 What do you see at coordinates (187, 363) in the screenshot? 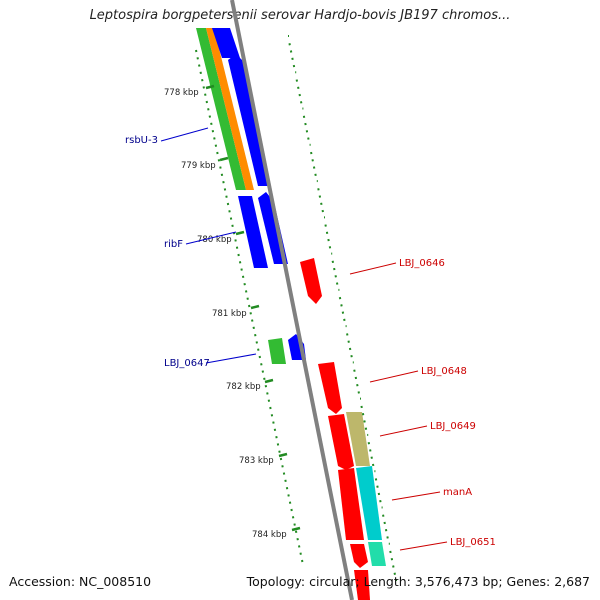
I see `forward-gene-label: LBJ_0647` at bounding box center [187, 363].